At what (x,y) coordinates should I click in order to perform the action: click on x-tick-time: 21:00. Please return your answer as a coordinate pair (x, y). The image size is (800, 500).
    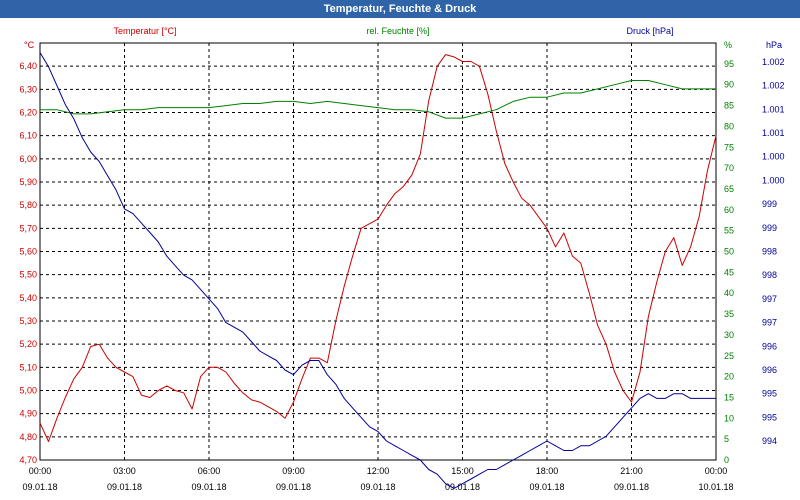
    Looking at the image, I should click on (631, 471).